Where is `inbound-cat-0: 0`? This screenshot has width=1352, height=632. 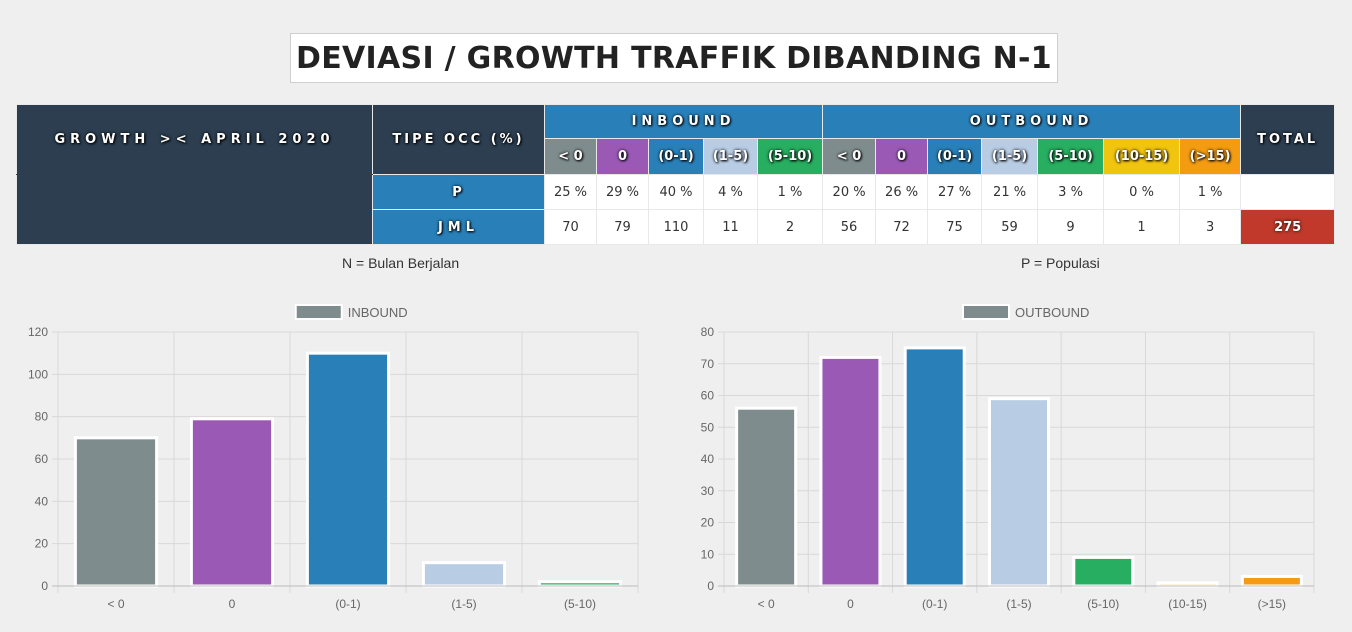 inbound-cat-0: 0 is located at coordinates (622, 156).